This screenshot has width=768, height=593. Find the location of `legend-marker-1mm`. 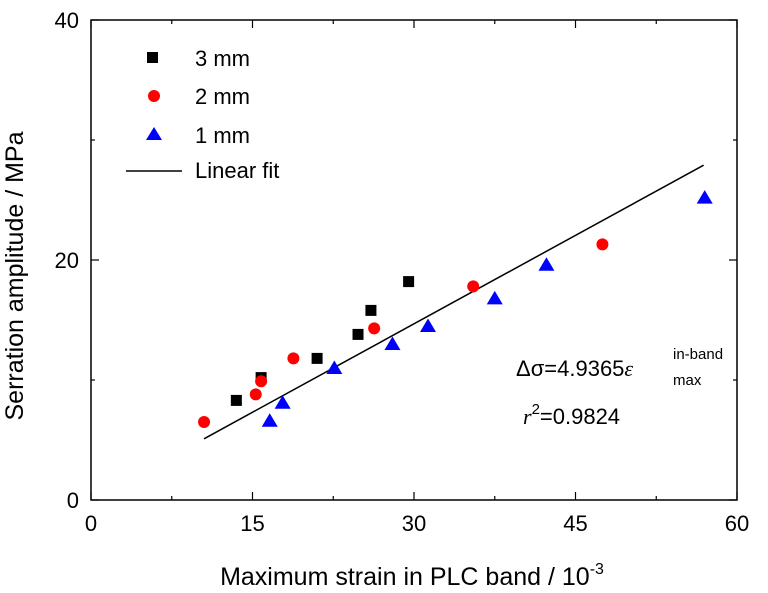

legend-marker-1mm is located at coordinates (154, 133).